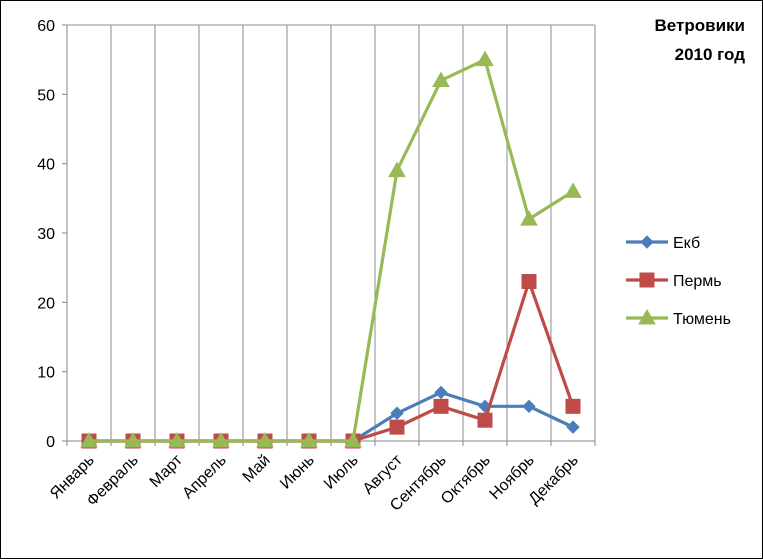 Image resolution: width=763 pixels, height=559 pixels. I want to click on y-tick-label: 40, so click(46, 165).